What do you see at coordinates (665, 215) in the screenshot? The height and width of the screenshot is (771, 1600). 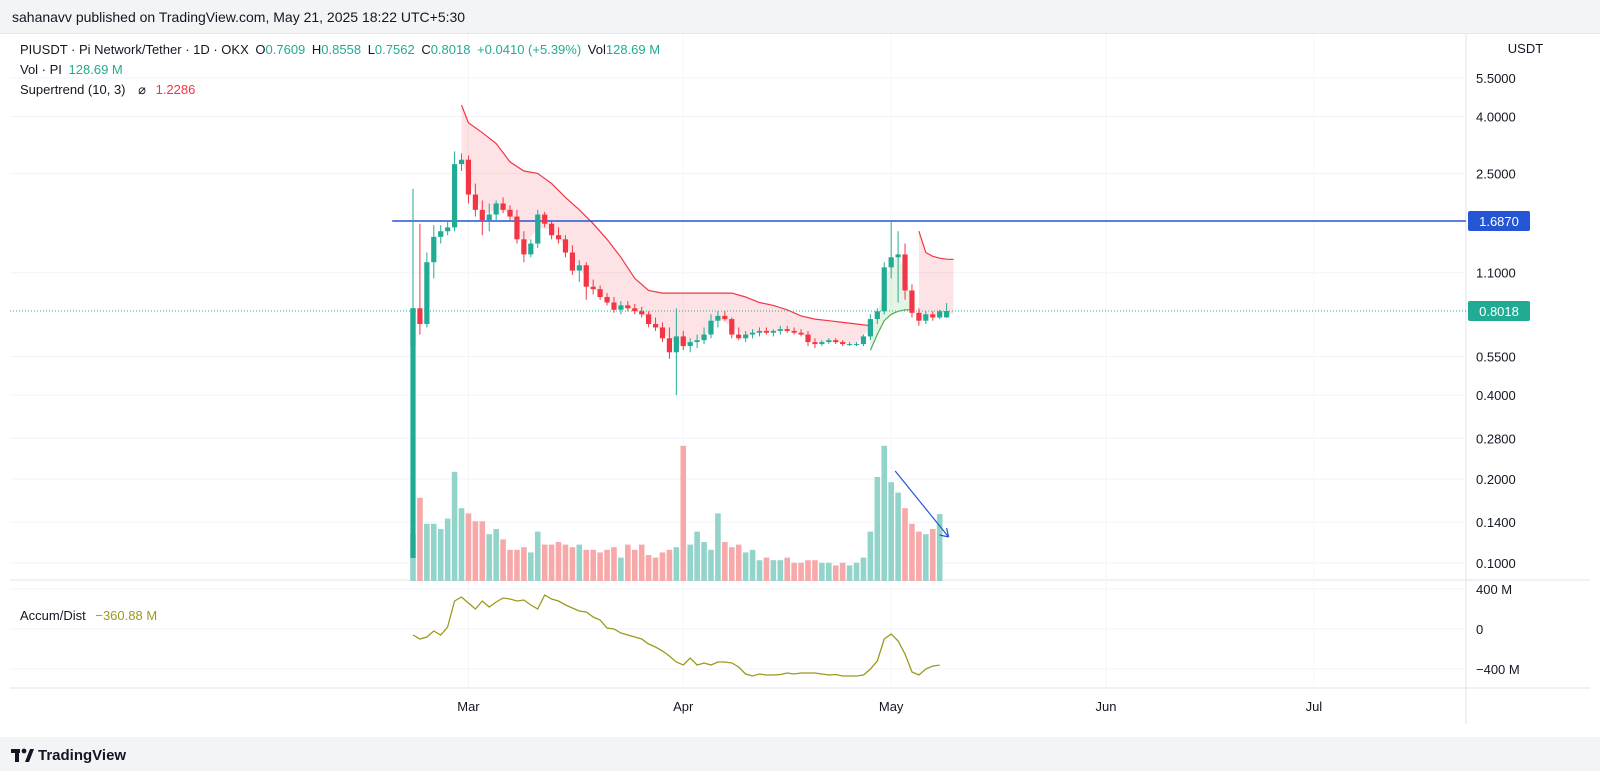 I see `supertrend-bear-line` at bounding box center [665, 215].